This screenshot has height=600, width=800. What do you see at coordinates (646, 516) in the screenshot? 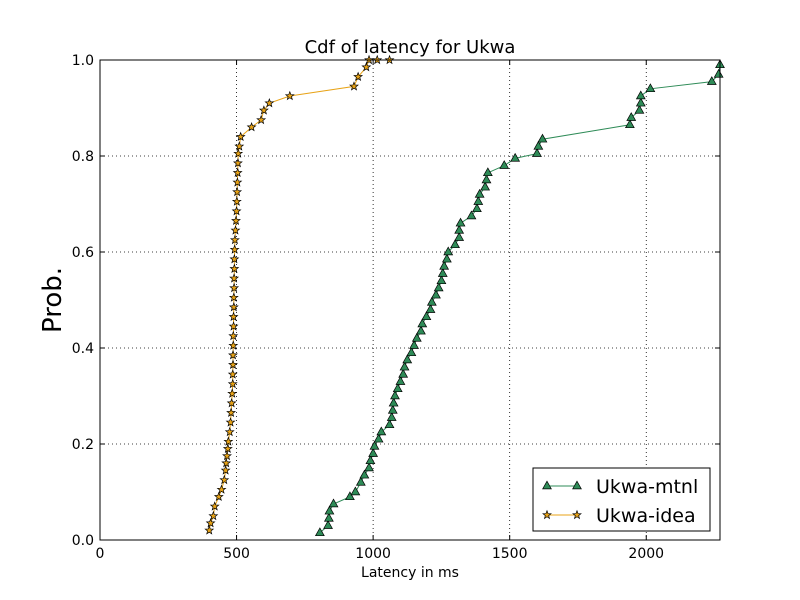
I see `legend-label: Ukwa-idea` at bounding box center [646, 516].